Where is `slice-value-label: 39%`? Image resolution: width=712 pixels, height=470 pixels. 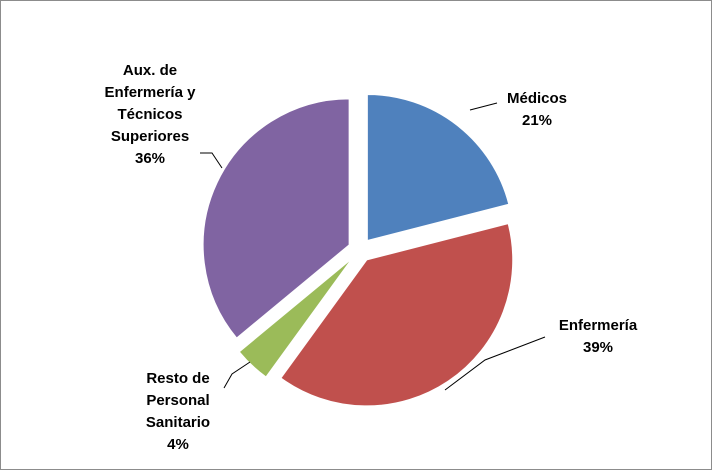 slice-value-label: 39% is located at coordinates (598, 347).